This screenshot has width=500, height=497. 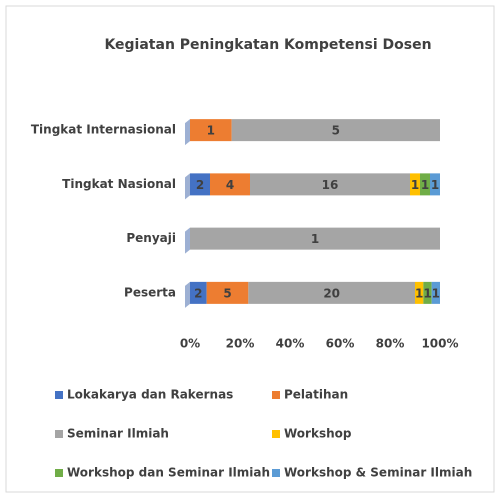 I want to click on chart-title: Kegiatan Peningkatan Kompetensi Dosen, so click(x=267, y=45).